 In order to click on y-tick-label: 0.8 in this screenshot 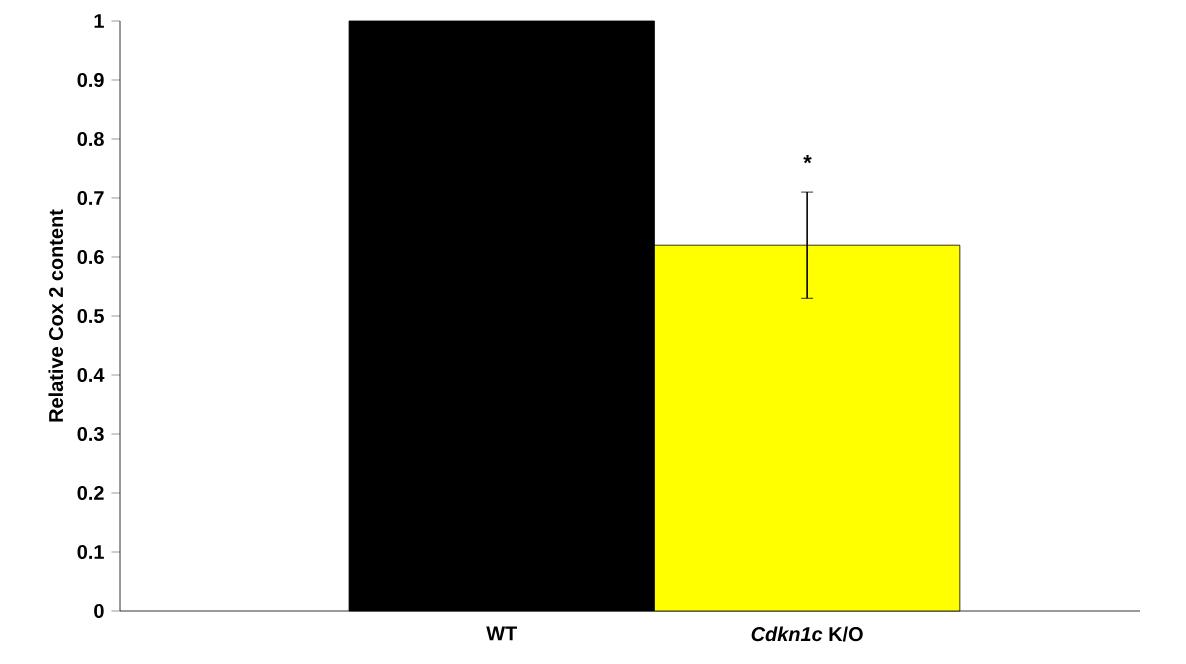, I will do `click(90, 139)`.